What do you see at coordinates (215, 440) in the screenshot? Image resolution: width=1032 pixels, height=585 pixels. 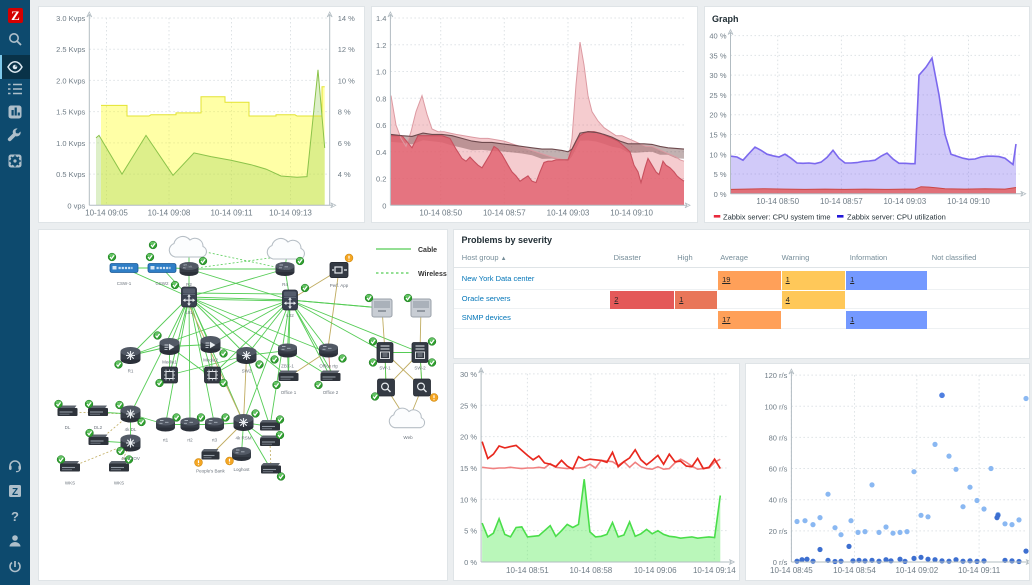 I see `svg-text: rt3` at bounding box center [215, 440].